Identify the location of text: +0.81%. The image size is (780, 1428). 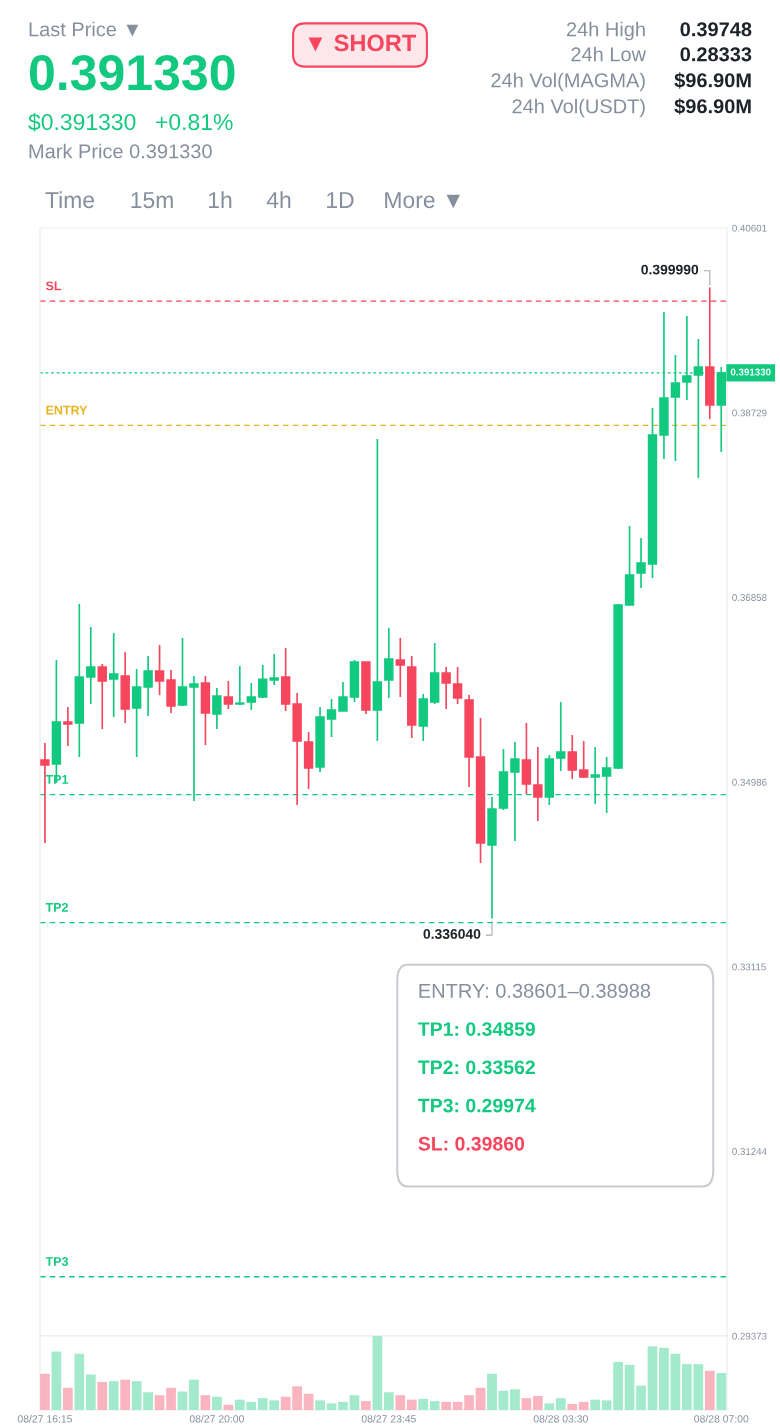
(194, 122).